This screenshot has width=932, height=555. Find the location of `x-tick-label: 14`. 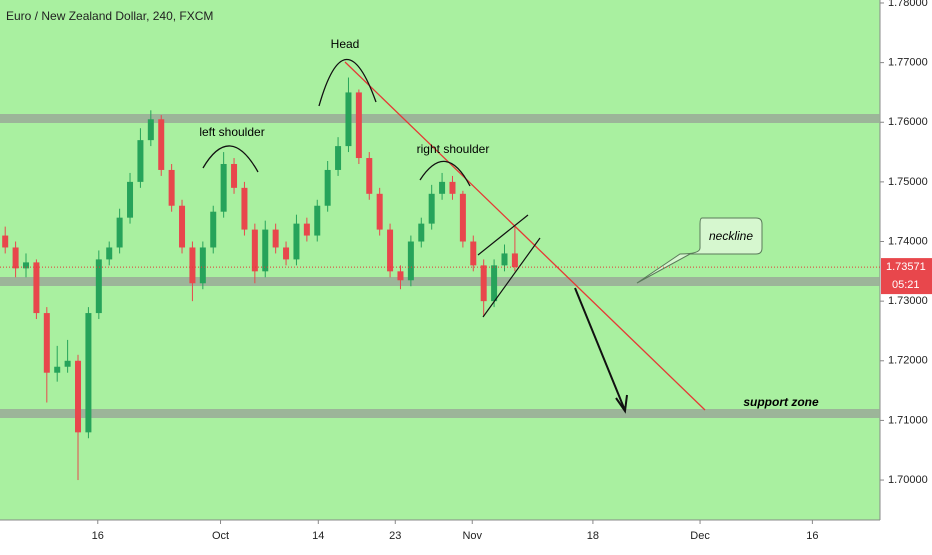

x-tick-label: 14 is located at coordinates (318, 536).